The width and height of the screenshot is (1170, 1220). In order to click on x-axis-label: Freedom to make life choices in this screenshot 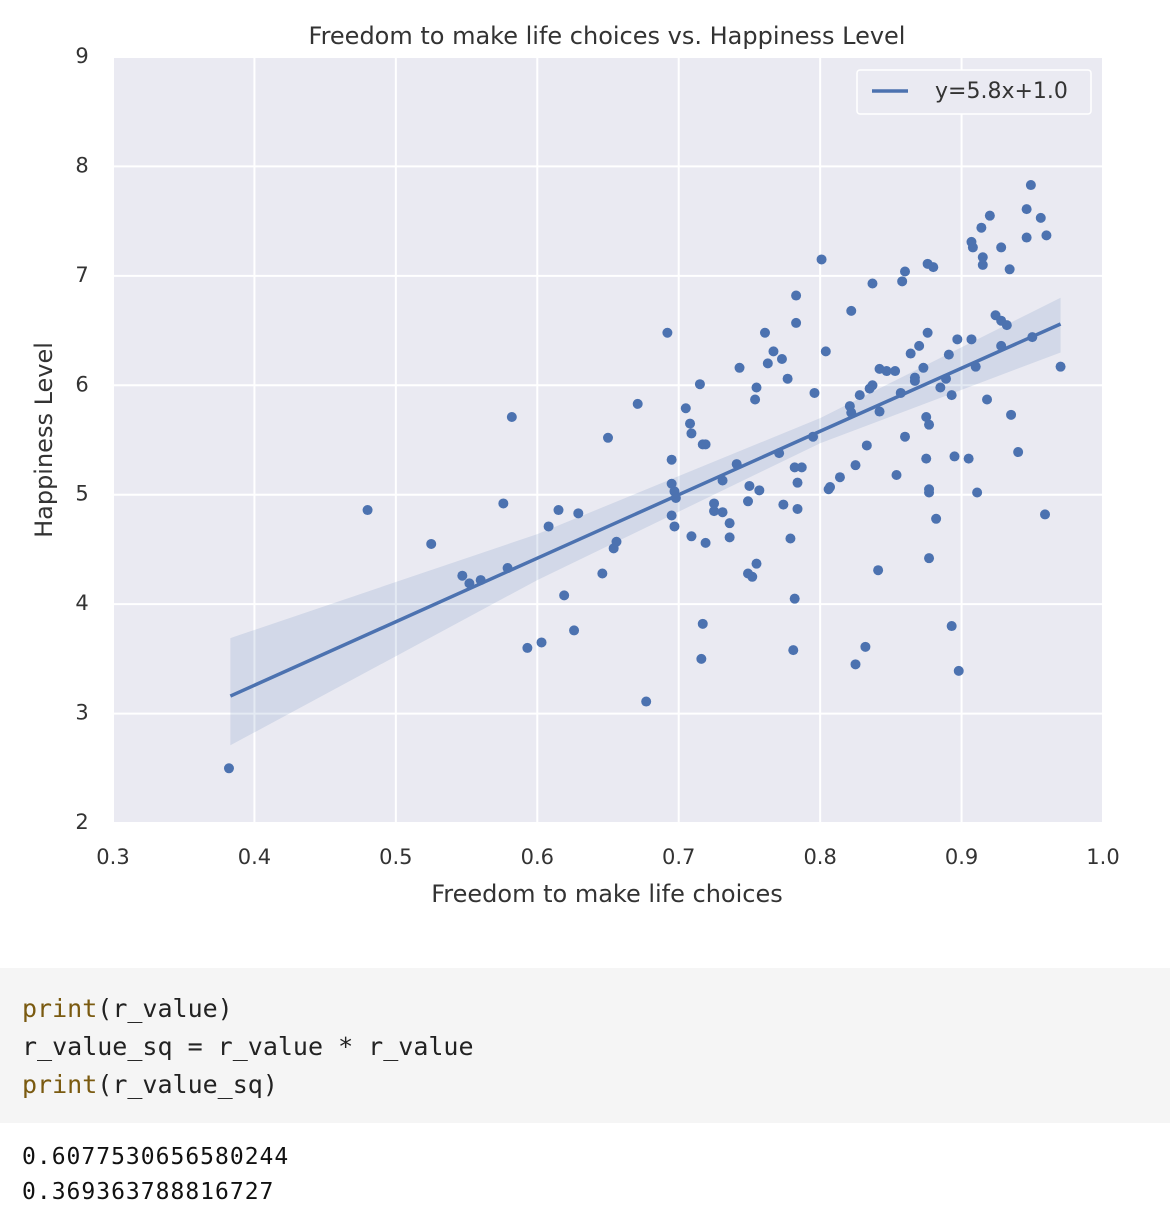, I will do `click(607, 894)`.